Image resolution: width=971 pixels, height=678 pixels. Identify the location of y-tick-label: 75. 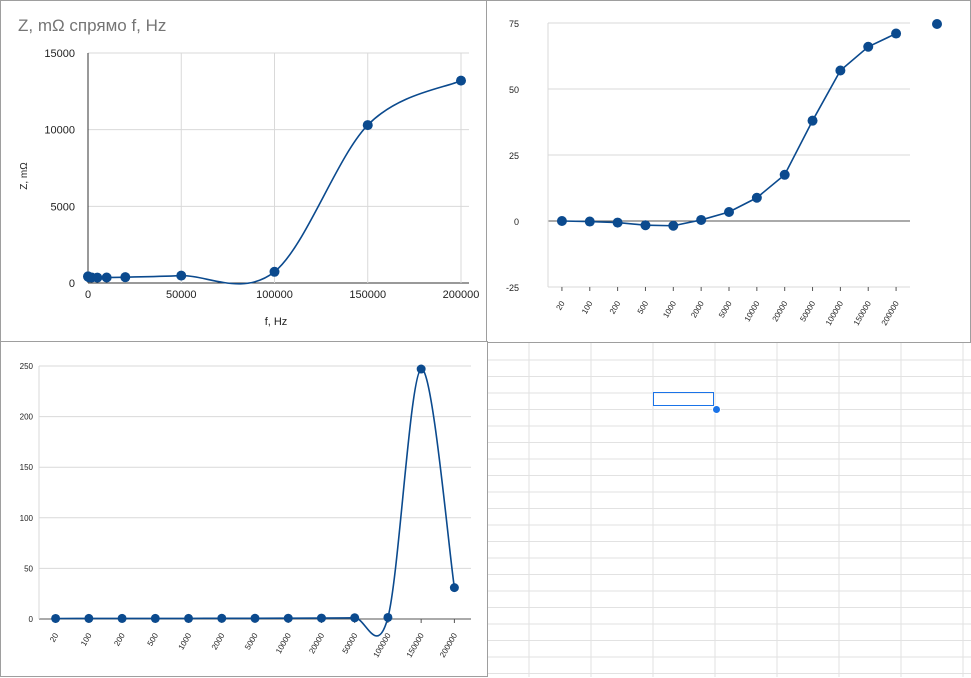
(514, 24).